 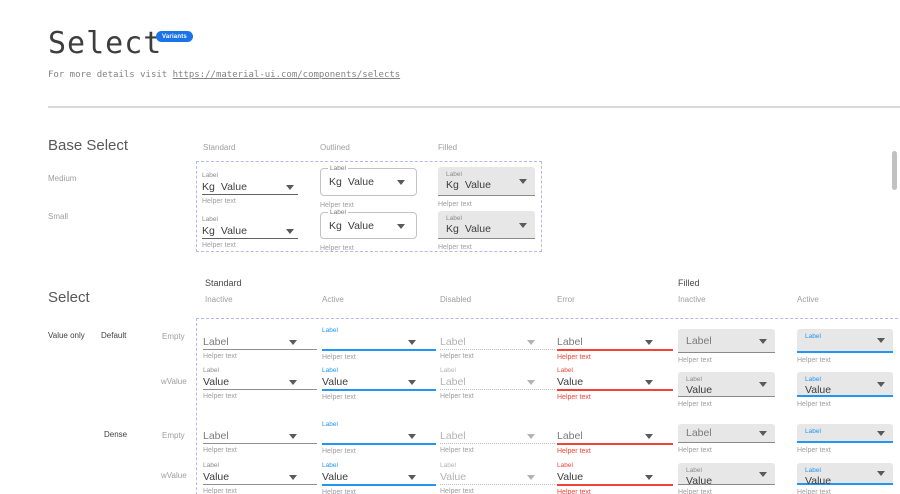 What do you see at coordinates (174, 381) in the screenshot?
I see `row-header-wvalue: wValue` at bounding box center [174, 381].